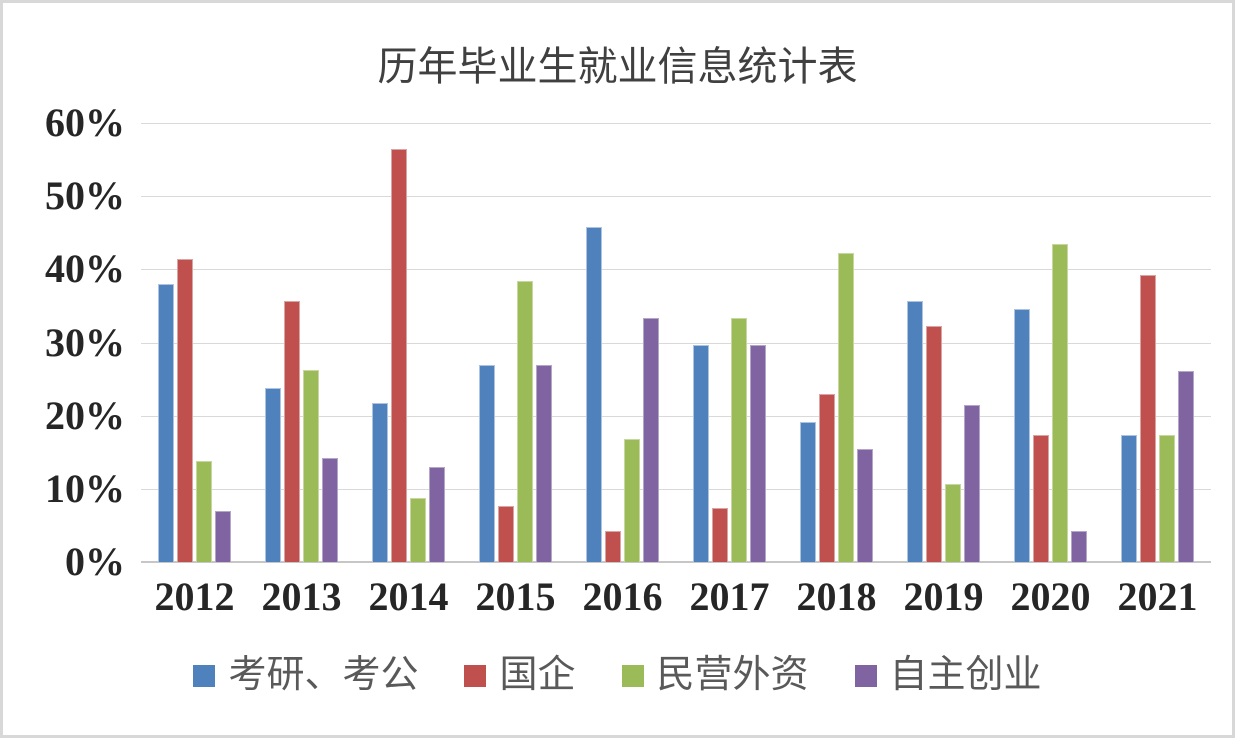 This screenshot has height=738, width=1235. What do you see at coordinates (1148, 418) in the screenshot?
I see `bar-国企-2021` at bounding box center [1148, 418].